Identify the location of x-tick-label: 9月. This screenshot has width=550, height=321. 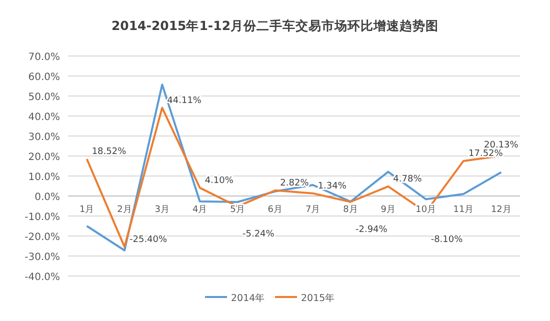
(388, 210).